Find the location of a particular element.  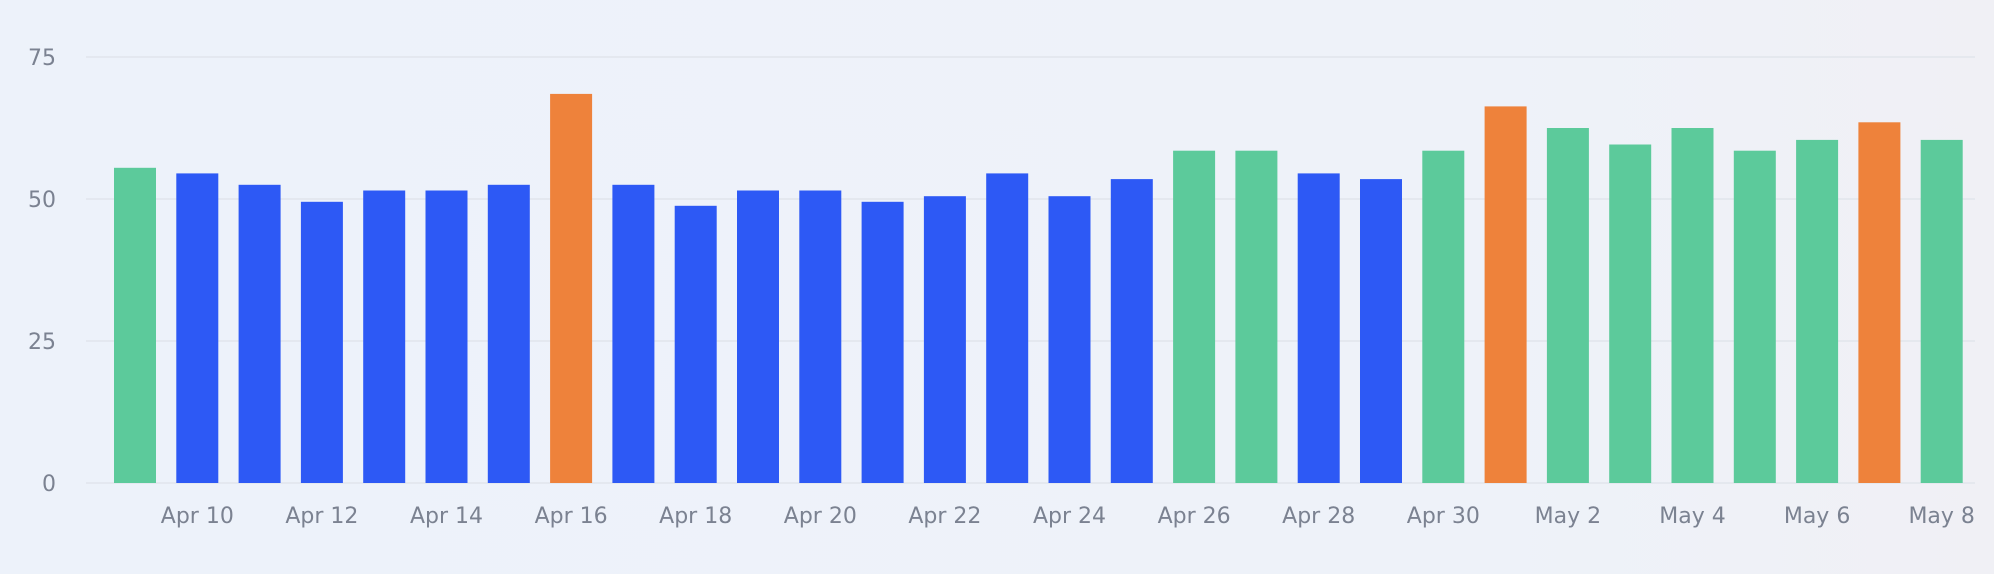

x-tick-label: Apr 22 is located at coordinates (944, 516).